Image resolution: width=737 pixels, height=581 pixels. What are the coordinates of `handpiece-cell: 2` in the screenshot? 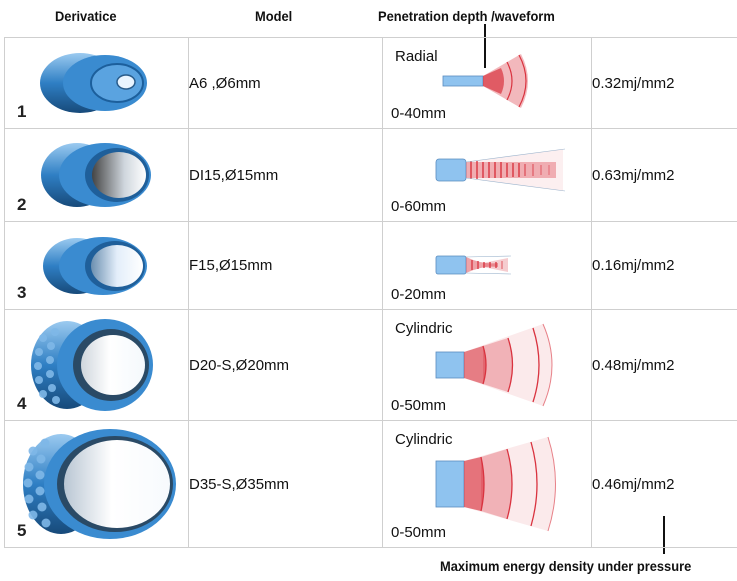 It's located at (96, 175).